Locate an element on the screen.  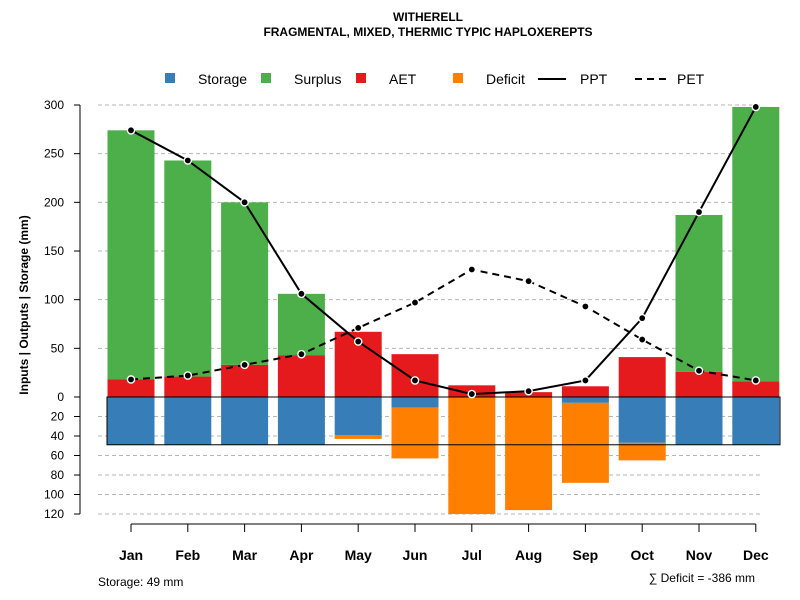
legend-label-ppt: PPT is located at coordinates (594, 79).